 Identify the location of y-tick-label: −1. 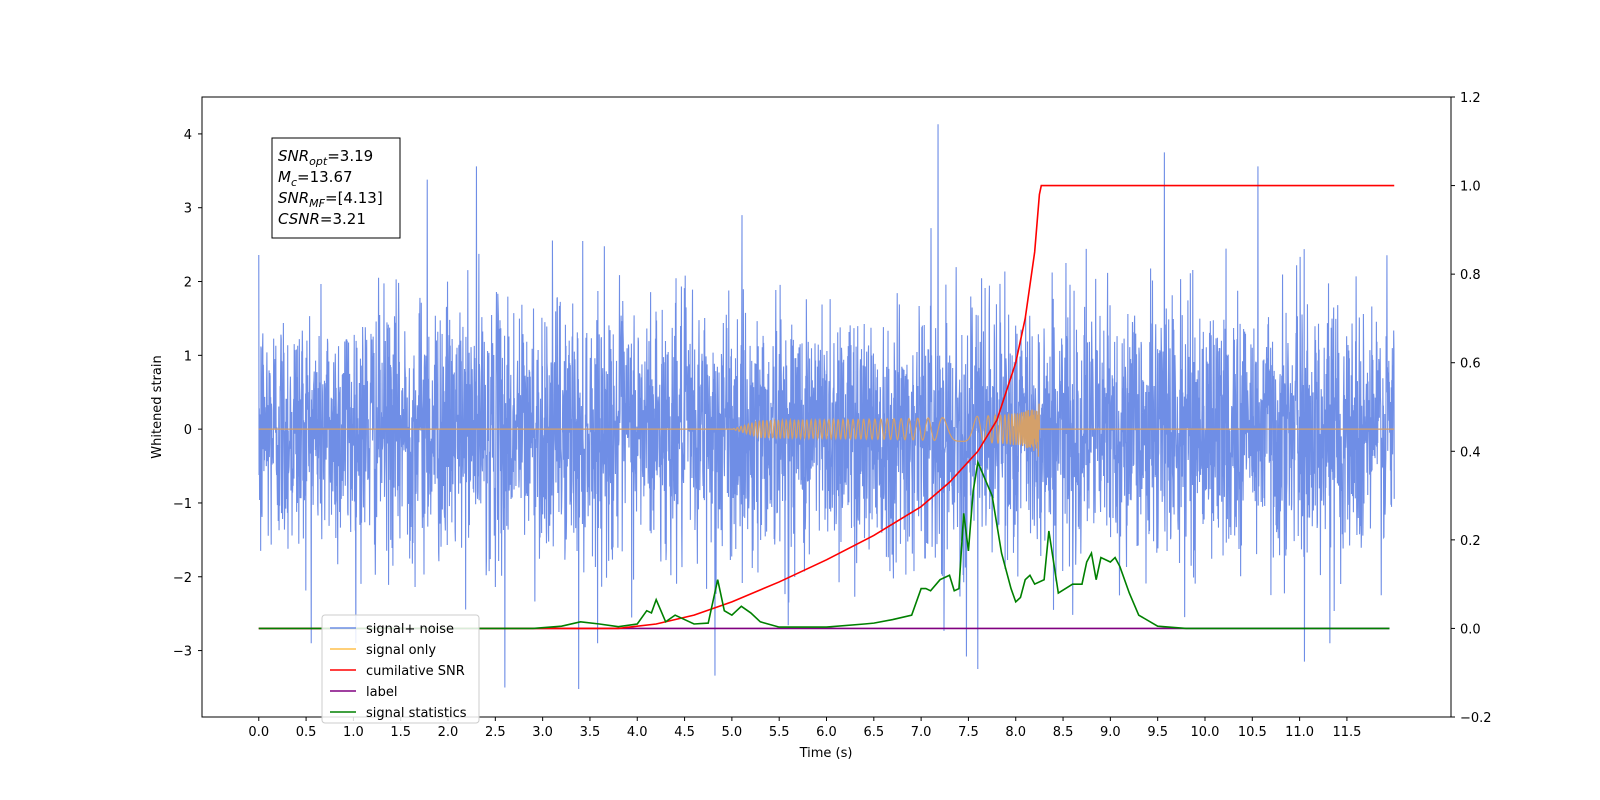
(182, 504).